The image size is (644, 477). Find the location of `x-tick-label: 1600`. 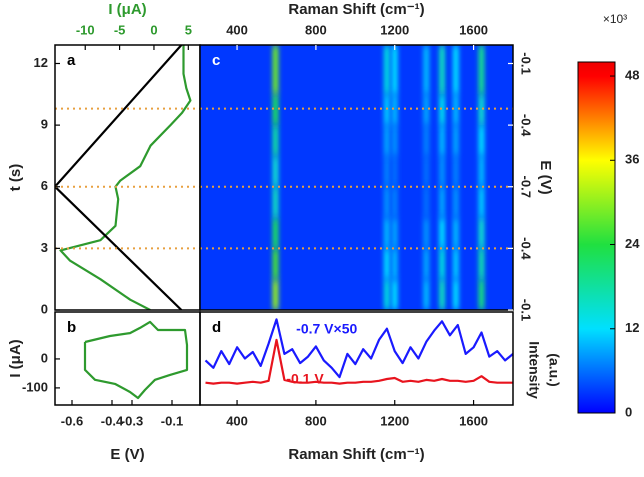

x-tick-label: 1600 is located at coordinates (473, 420).